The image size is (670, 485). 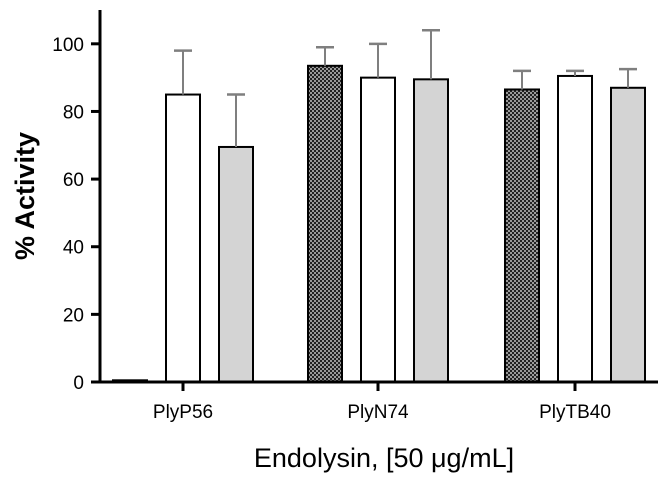 I want to click on category-labels-layer: PlyP56 PlyN74 PlyTB40, so click(x=382, y=402).